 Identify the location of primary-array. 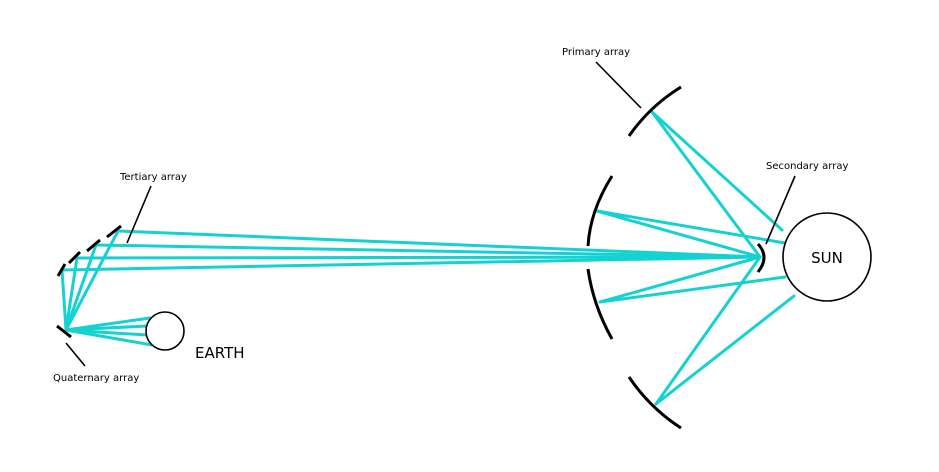
(634, 257).